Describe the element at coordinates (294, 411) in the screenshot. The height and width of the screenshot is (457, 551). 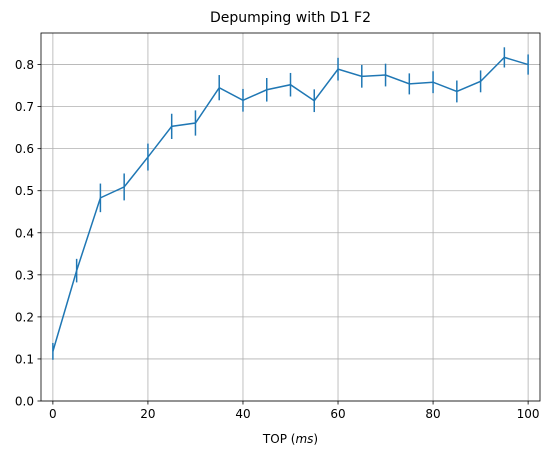
I see `x-axis-ticks: 0 20 40 60 80 100` at that location.